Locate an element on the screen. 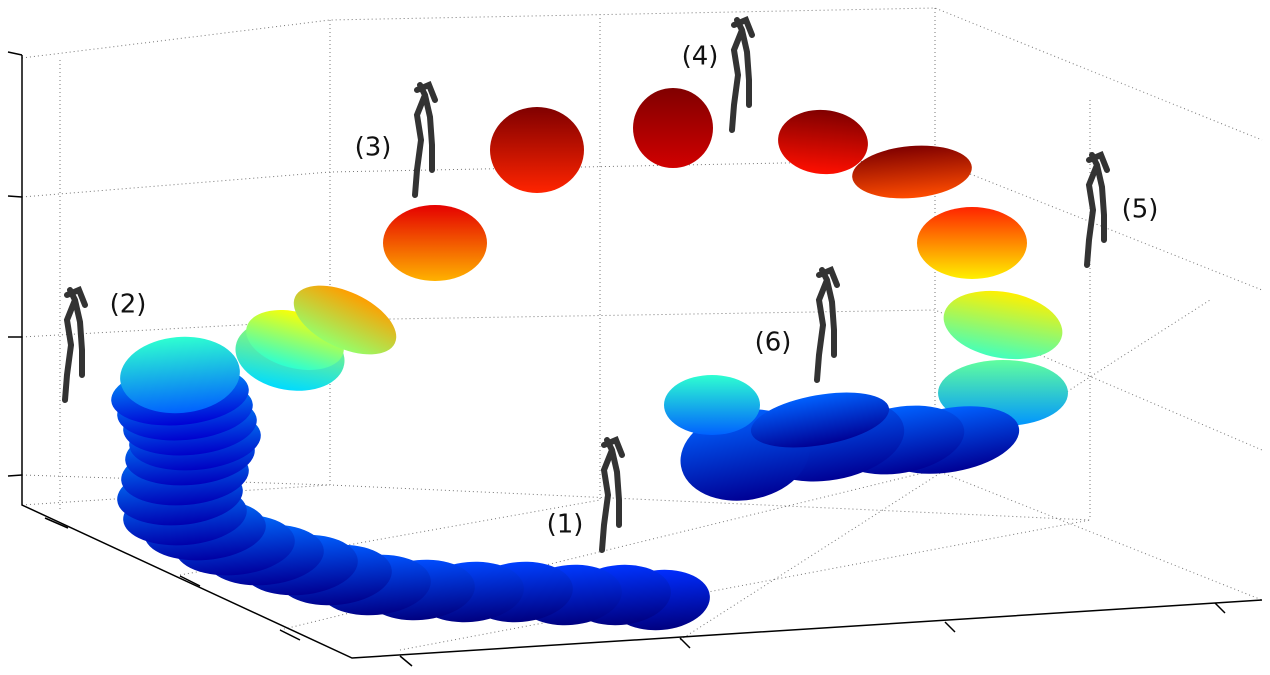 The width and height of the screenshot is (1270, 675). pose-label: (3) is located at coordinates (373, 148).